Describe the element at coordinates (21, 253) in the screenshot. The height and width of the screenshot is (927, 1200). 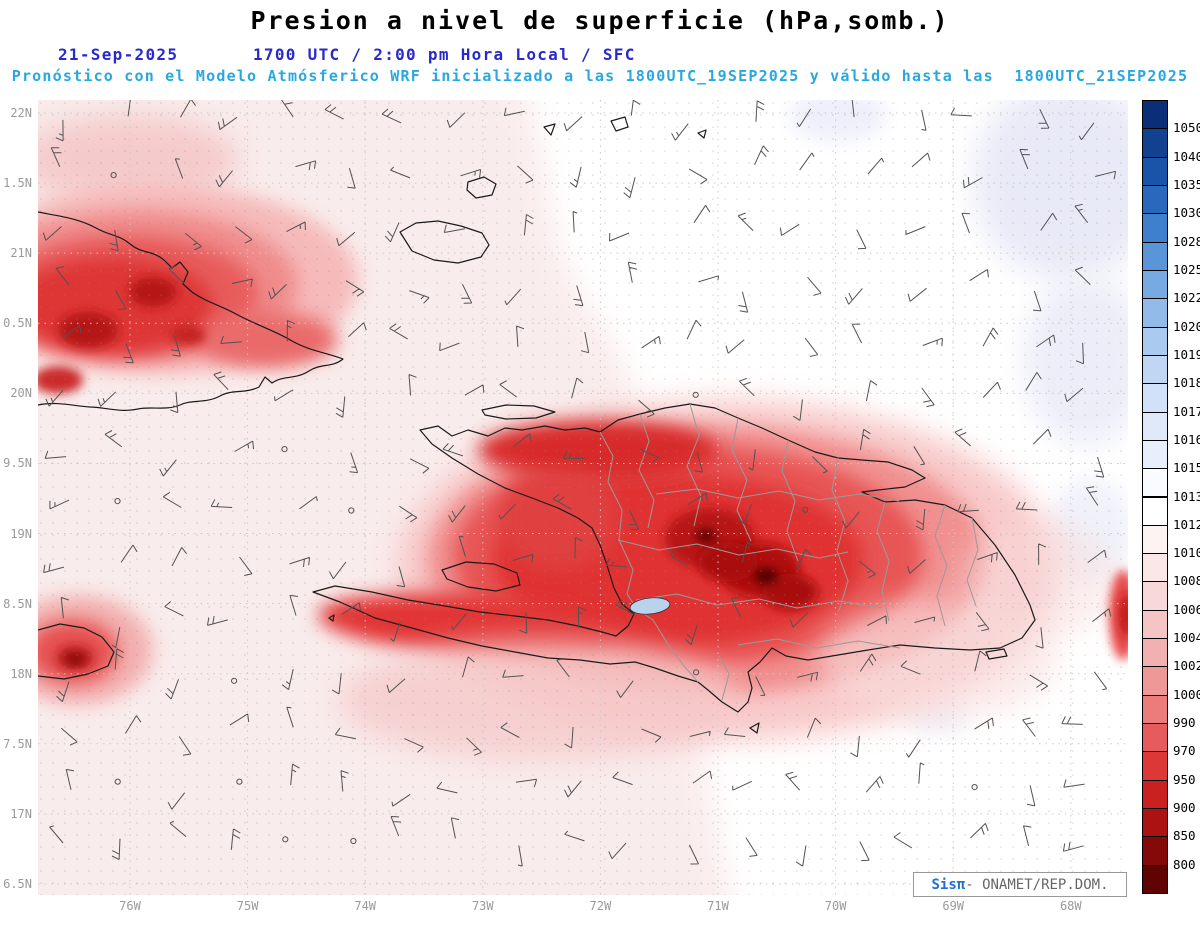
I see `lat-label: 21N` at that location.